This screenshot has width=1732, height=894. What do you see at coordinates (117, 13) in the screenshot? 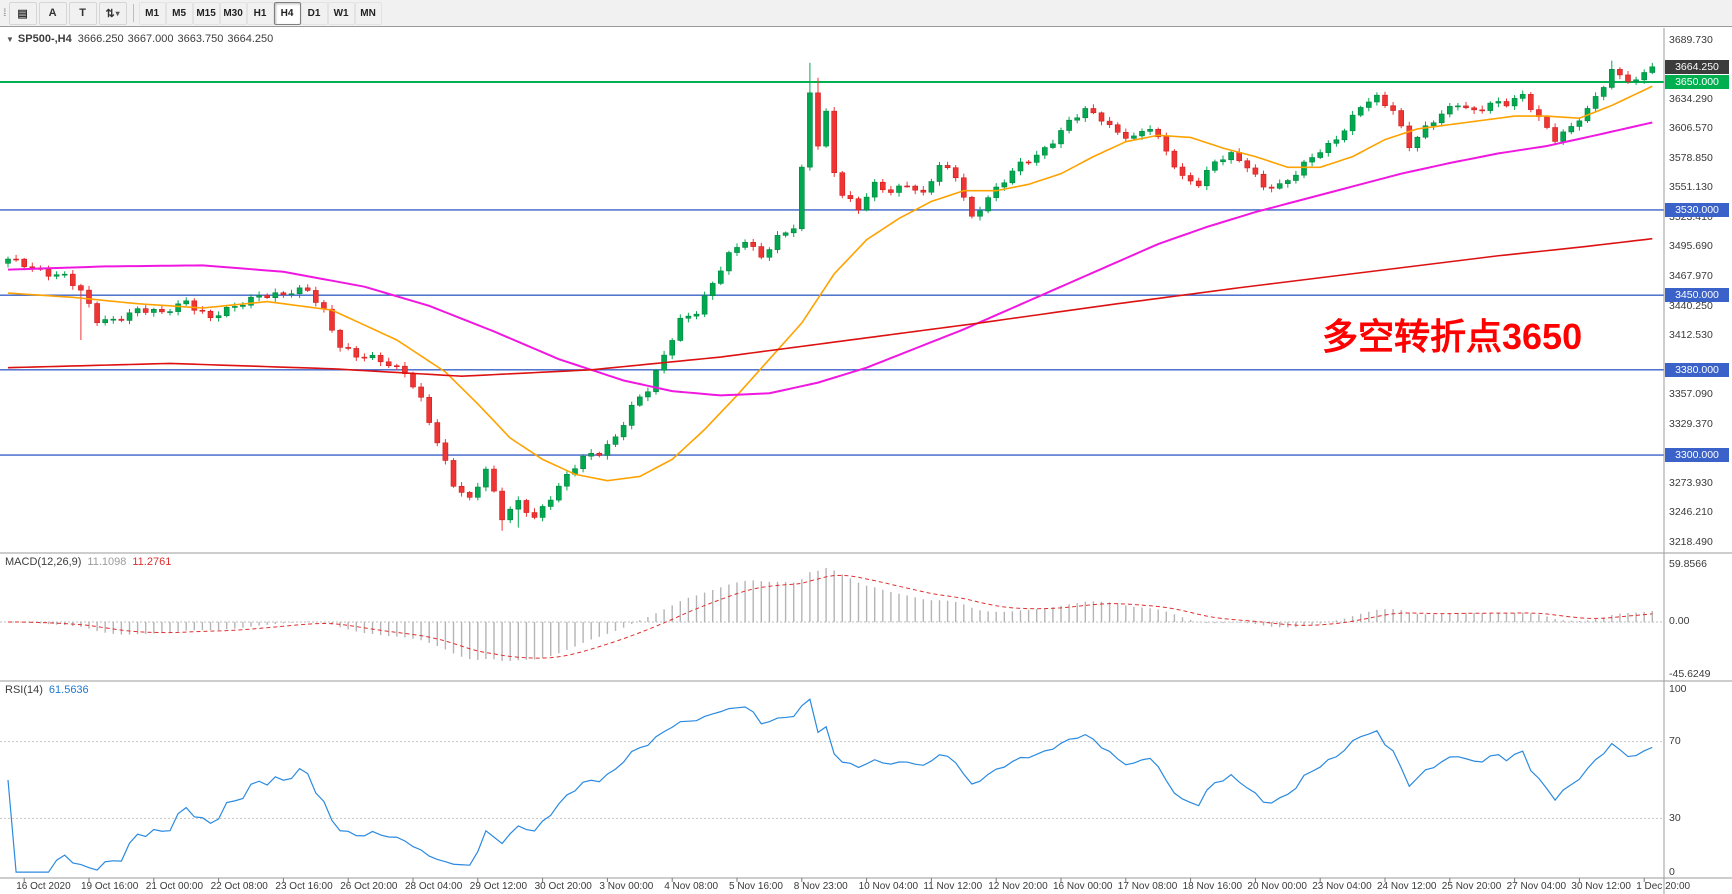
I see `chevron-down-icon: ▾` at bounding box center [117, 13].